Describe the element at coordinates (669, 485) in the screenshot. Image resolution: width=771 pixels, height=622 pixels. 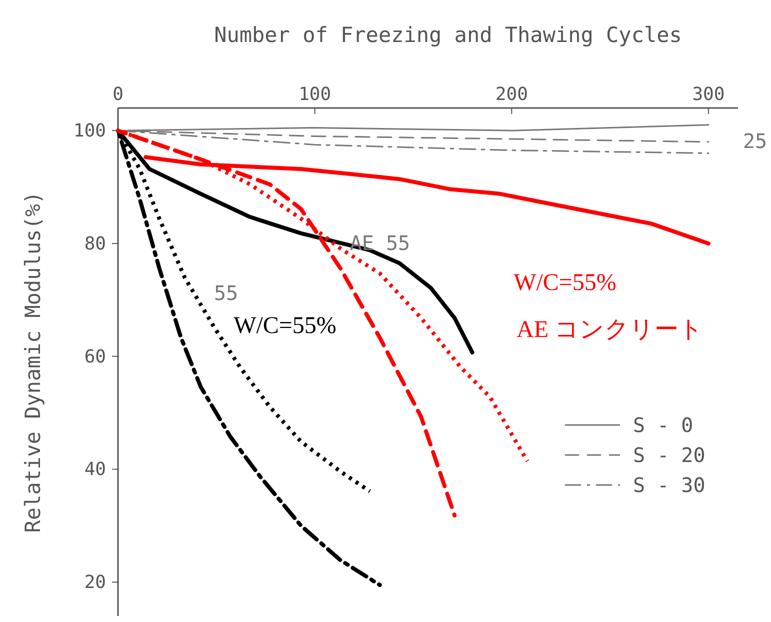
I see `legend-label: S - 30` at that location.